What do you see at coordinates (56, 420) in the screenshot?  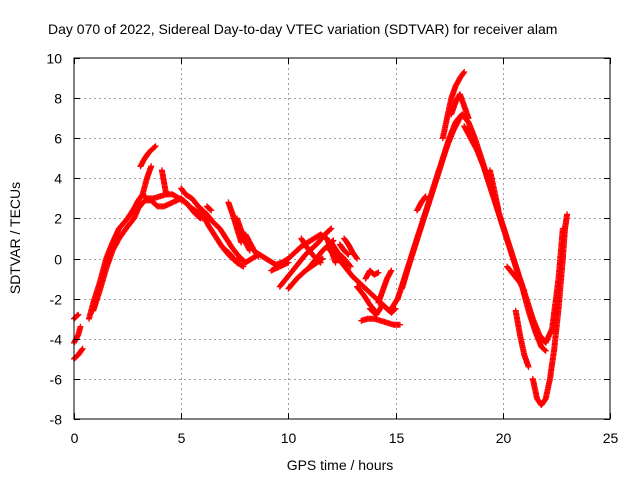 I see `y-tick-label: -8` at bounding box center [56, 420].